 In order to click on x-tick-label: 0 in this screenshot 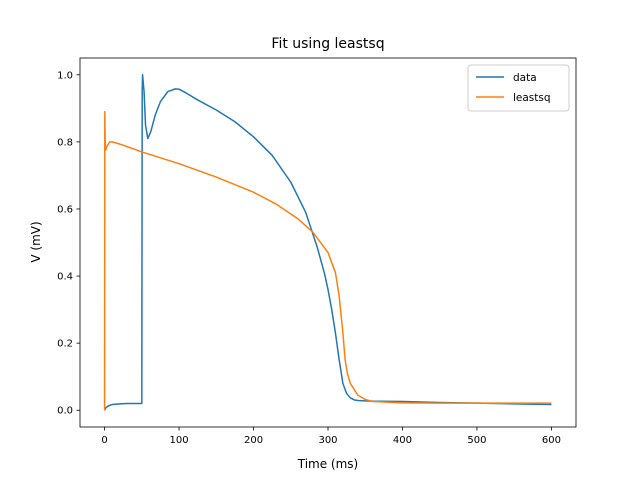, I will do `click(104, 440)`.